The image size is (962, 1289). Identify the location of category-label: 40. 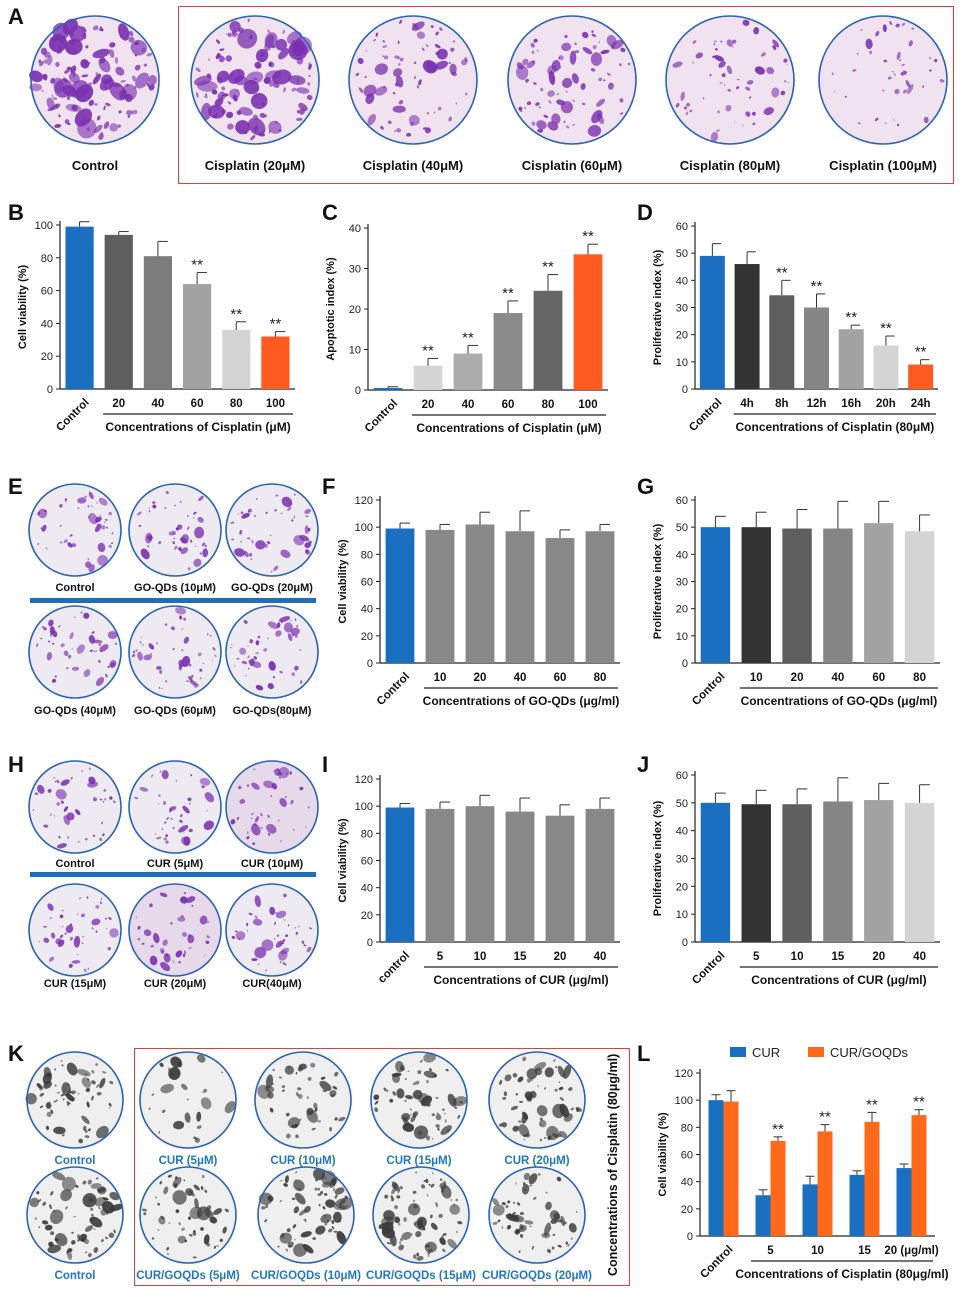
(838, 678).